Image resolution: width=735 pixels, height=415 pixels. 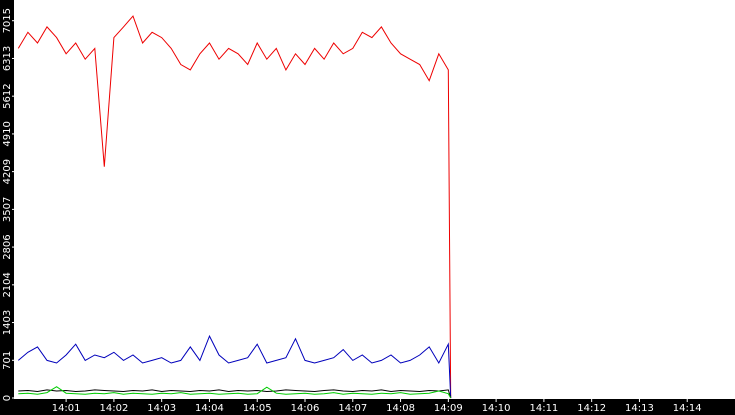 I want to click on y-tick-label: 6313, so click(x=7, y=58).